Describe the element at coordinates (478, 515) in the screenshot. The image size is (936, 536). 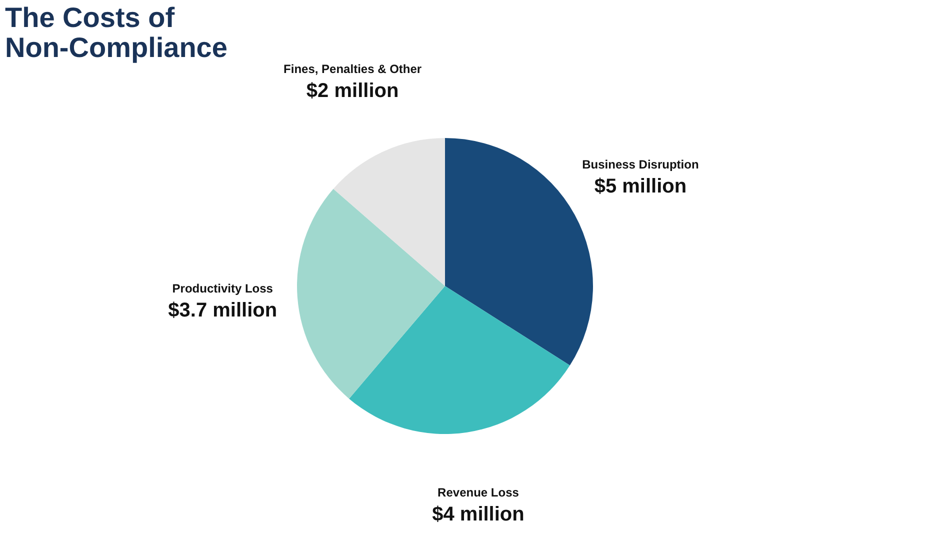
I see `data-label: $4 million` at that location.